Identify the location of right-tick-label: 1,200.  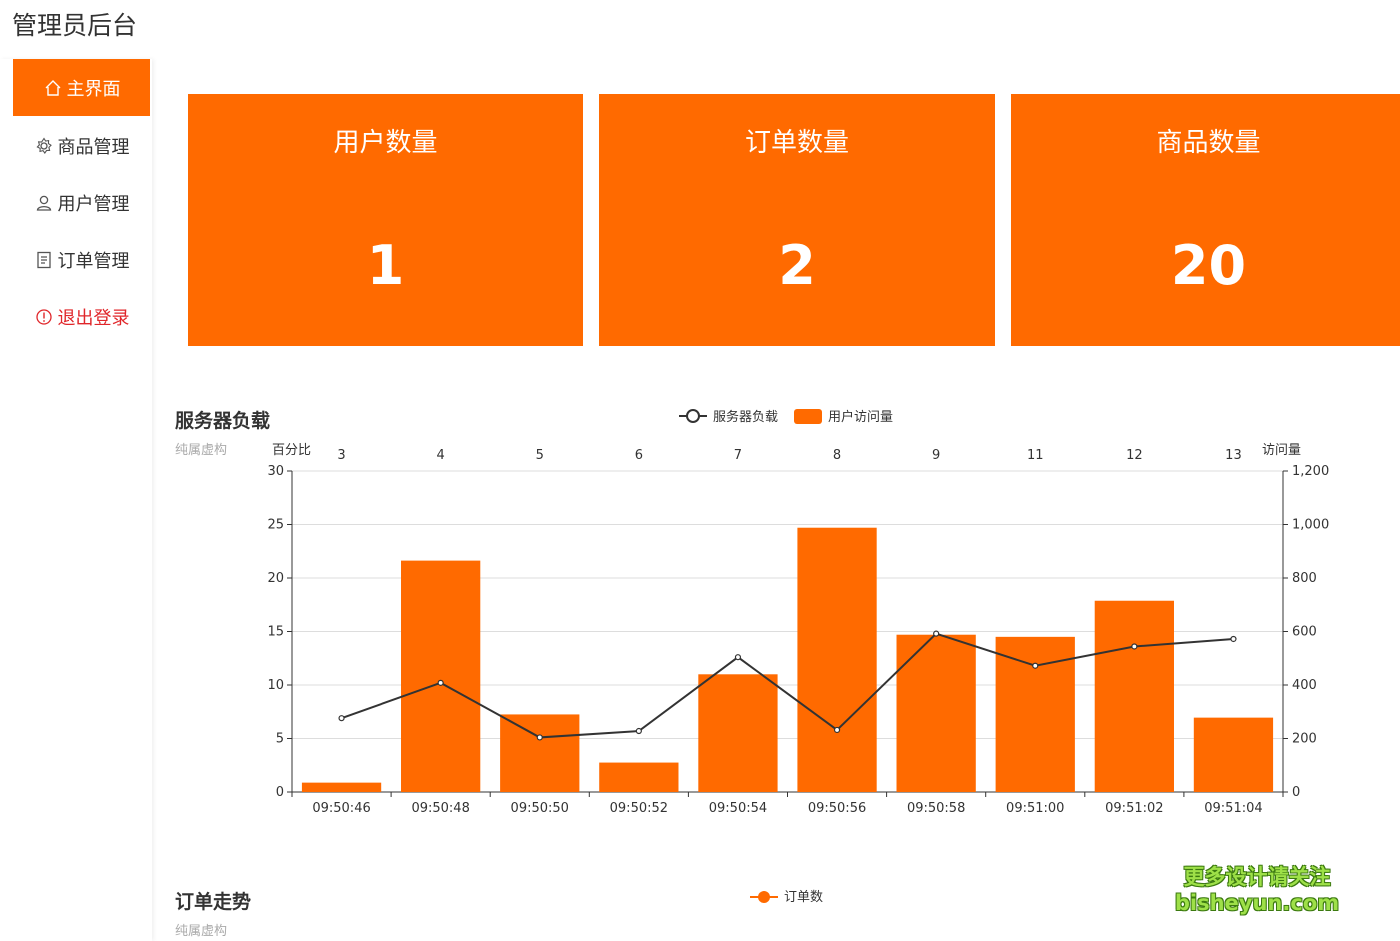
(1310, 471).